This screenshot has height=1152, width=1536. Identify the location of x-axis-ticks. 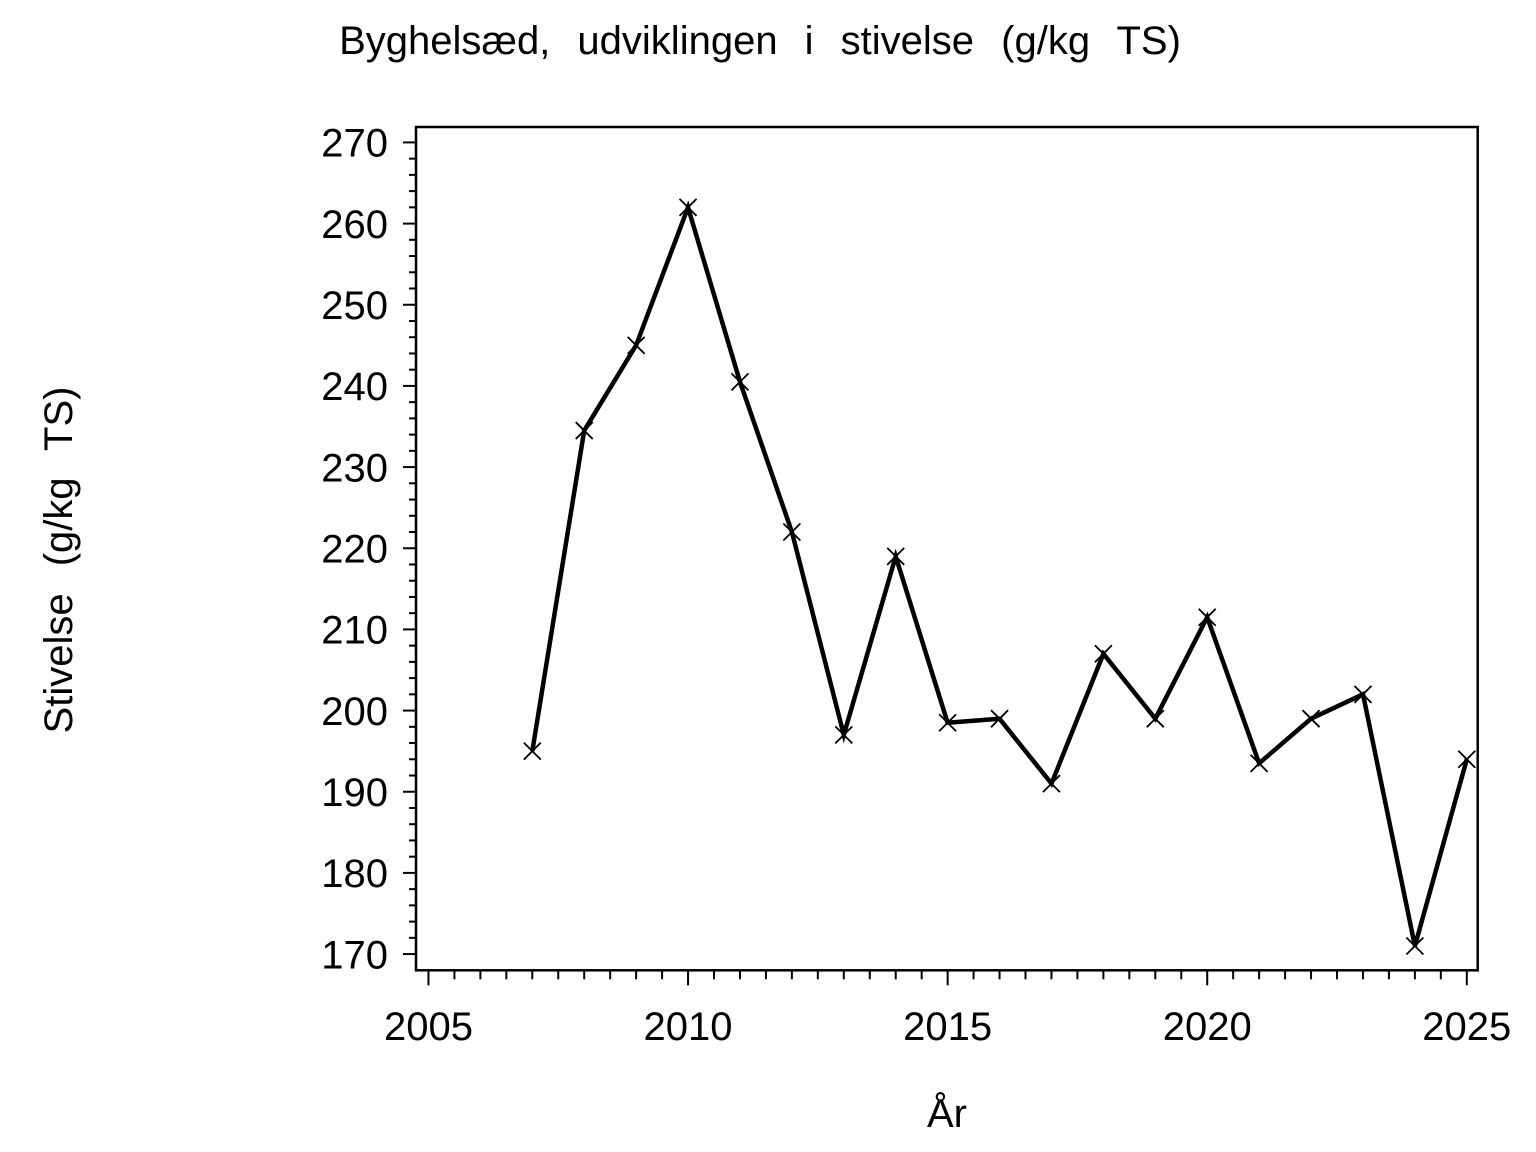
(947, 978).